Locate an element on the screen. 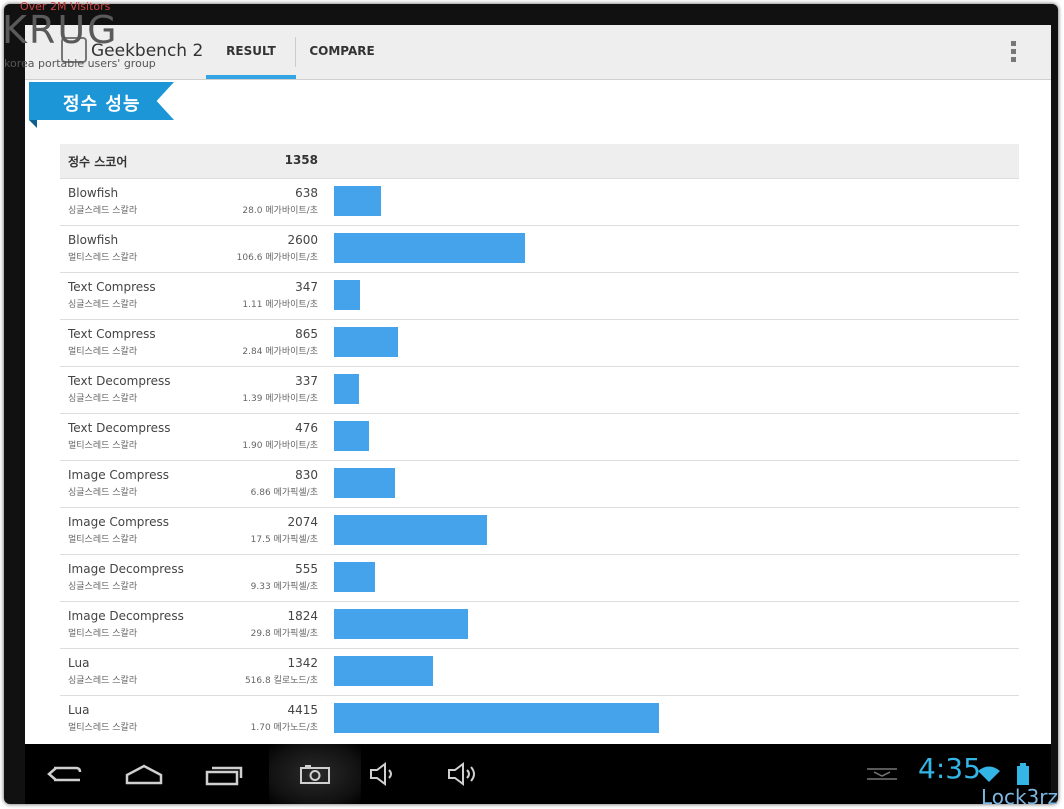 This screenshot has height=809, width=1064. benchmark-score: 476 is located at coordinates (306, 428).